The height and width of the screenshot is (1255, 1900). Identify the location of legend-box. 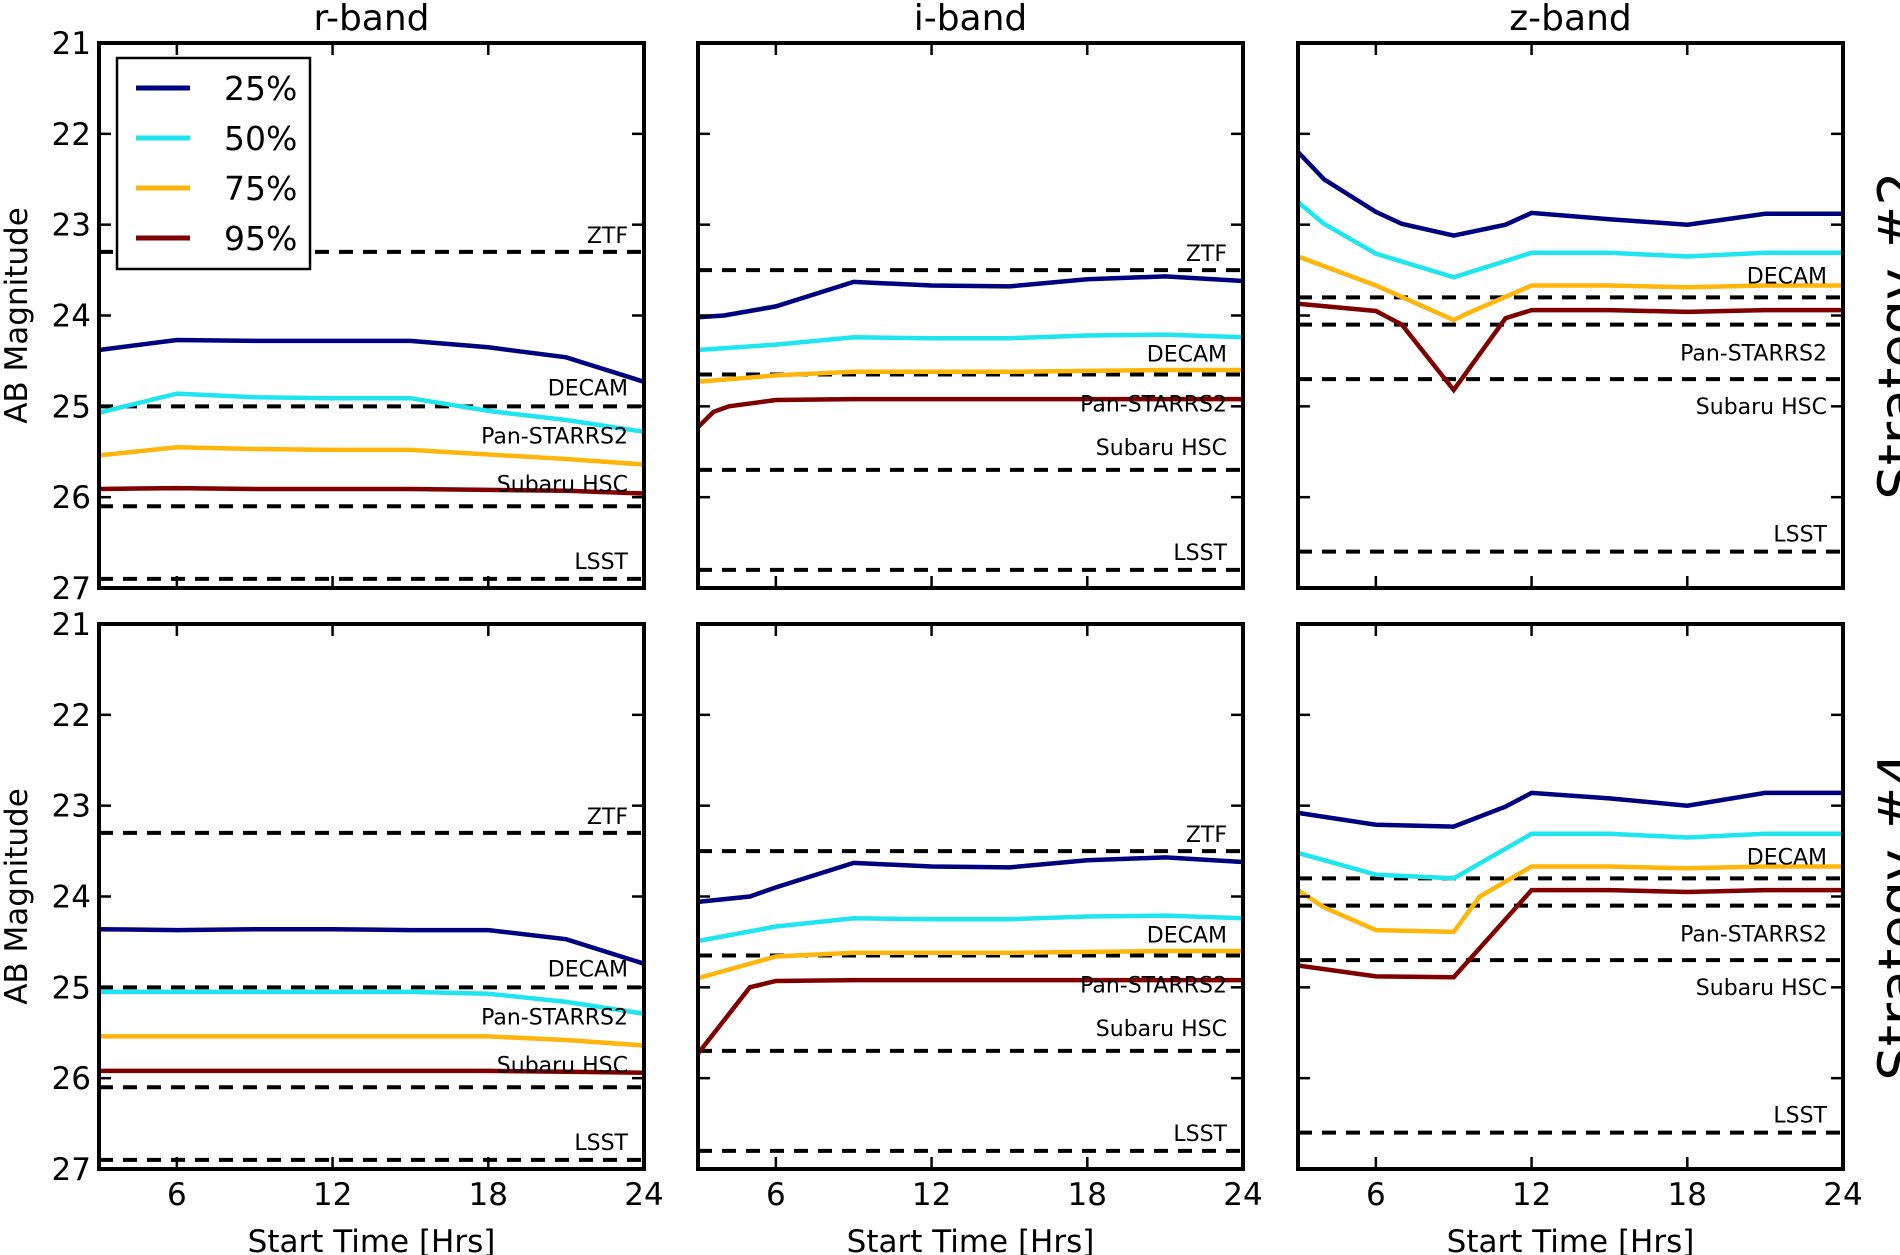
(213, 163).